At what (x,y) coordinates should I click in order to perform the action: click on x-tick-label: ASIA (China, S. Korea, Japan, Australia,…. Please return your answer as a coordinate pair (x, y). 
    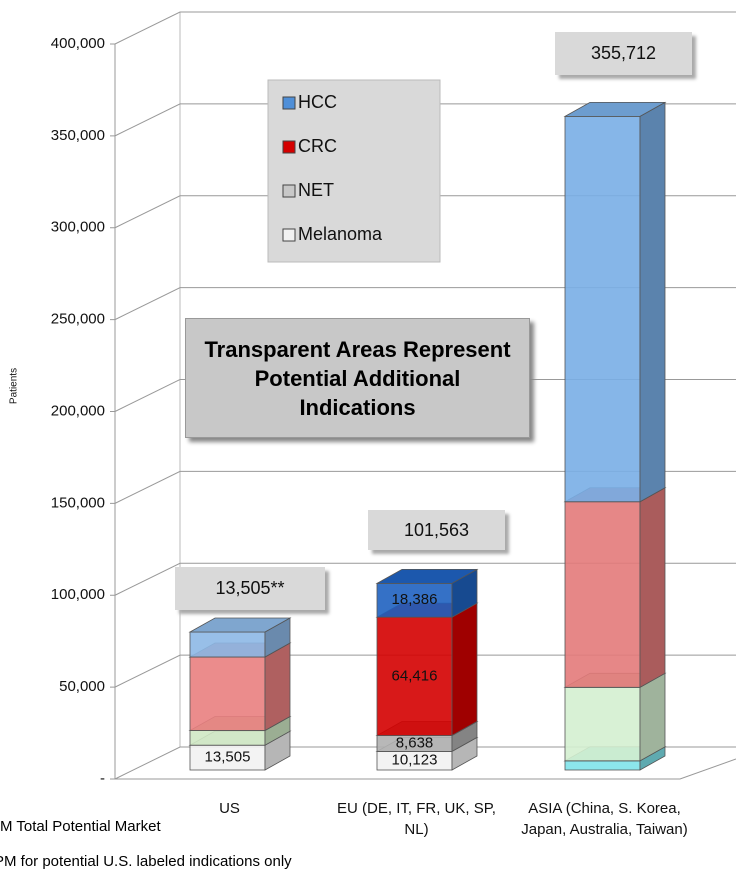
    Looking at the image, I should click on (604, 819).